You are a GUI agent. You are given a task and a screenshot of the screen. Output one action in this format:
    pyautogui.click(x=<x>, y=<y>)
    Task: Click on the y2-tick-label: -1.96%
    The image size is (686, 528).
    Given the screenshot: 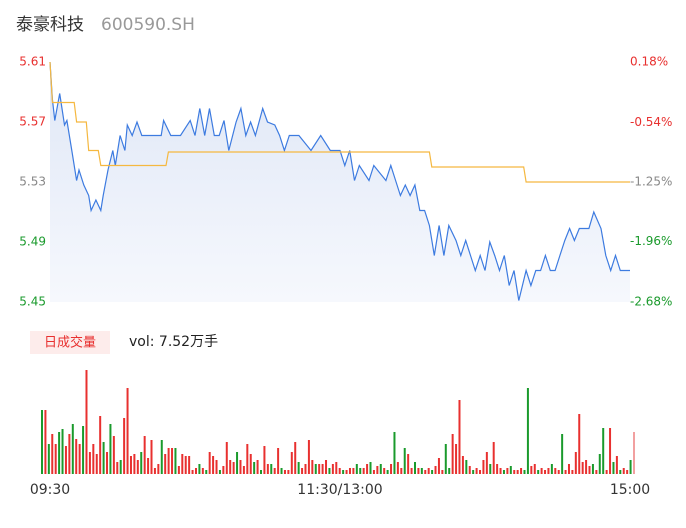 What is the action you would take?
    pyautogui.click(x=651, y=241)
    